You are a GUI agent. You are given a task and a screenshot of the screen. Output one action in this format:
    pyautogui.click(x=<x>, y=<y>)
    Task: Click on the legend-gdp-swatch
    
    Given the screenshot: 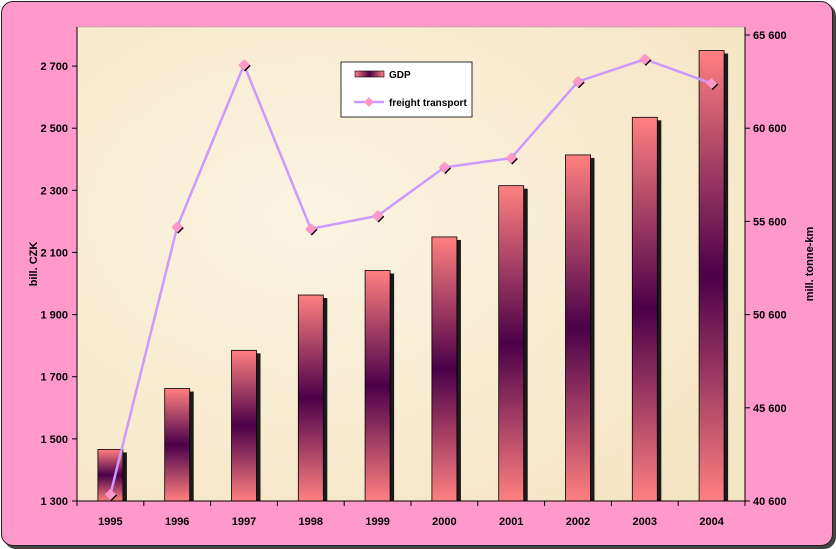 What is the action you would take?
    pyautogui.click(x=369, y=74)
    